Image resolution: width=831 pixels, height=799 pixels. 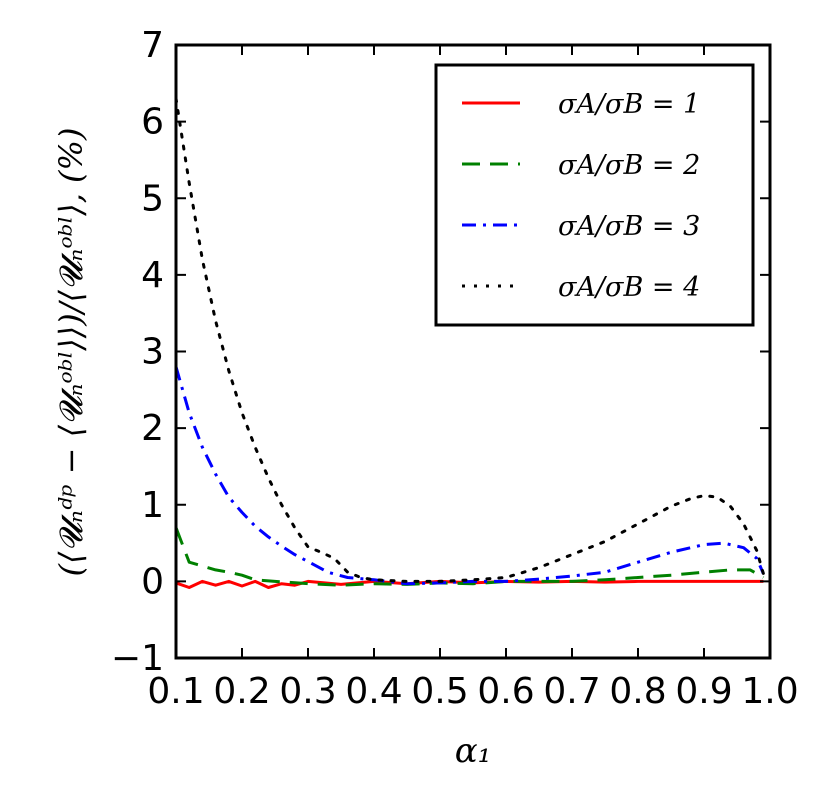 What do you see at coordinates (152, 122) in the screenshot?
I see `y-tick-label: 6` at bounding box center [152, 122].